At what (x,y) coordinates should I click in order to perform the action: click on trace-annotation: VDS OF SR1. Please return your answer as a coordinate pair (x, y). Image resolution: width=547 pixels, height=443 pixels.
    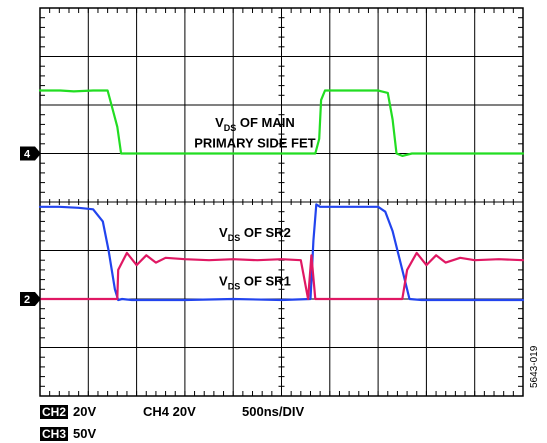
    Looking at the image, I should click on (255, 282).